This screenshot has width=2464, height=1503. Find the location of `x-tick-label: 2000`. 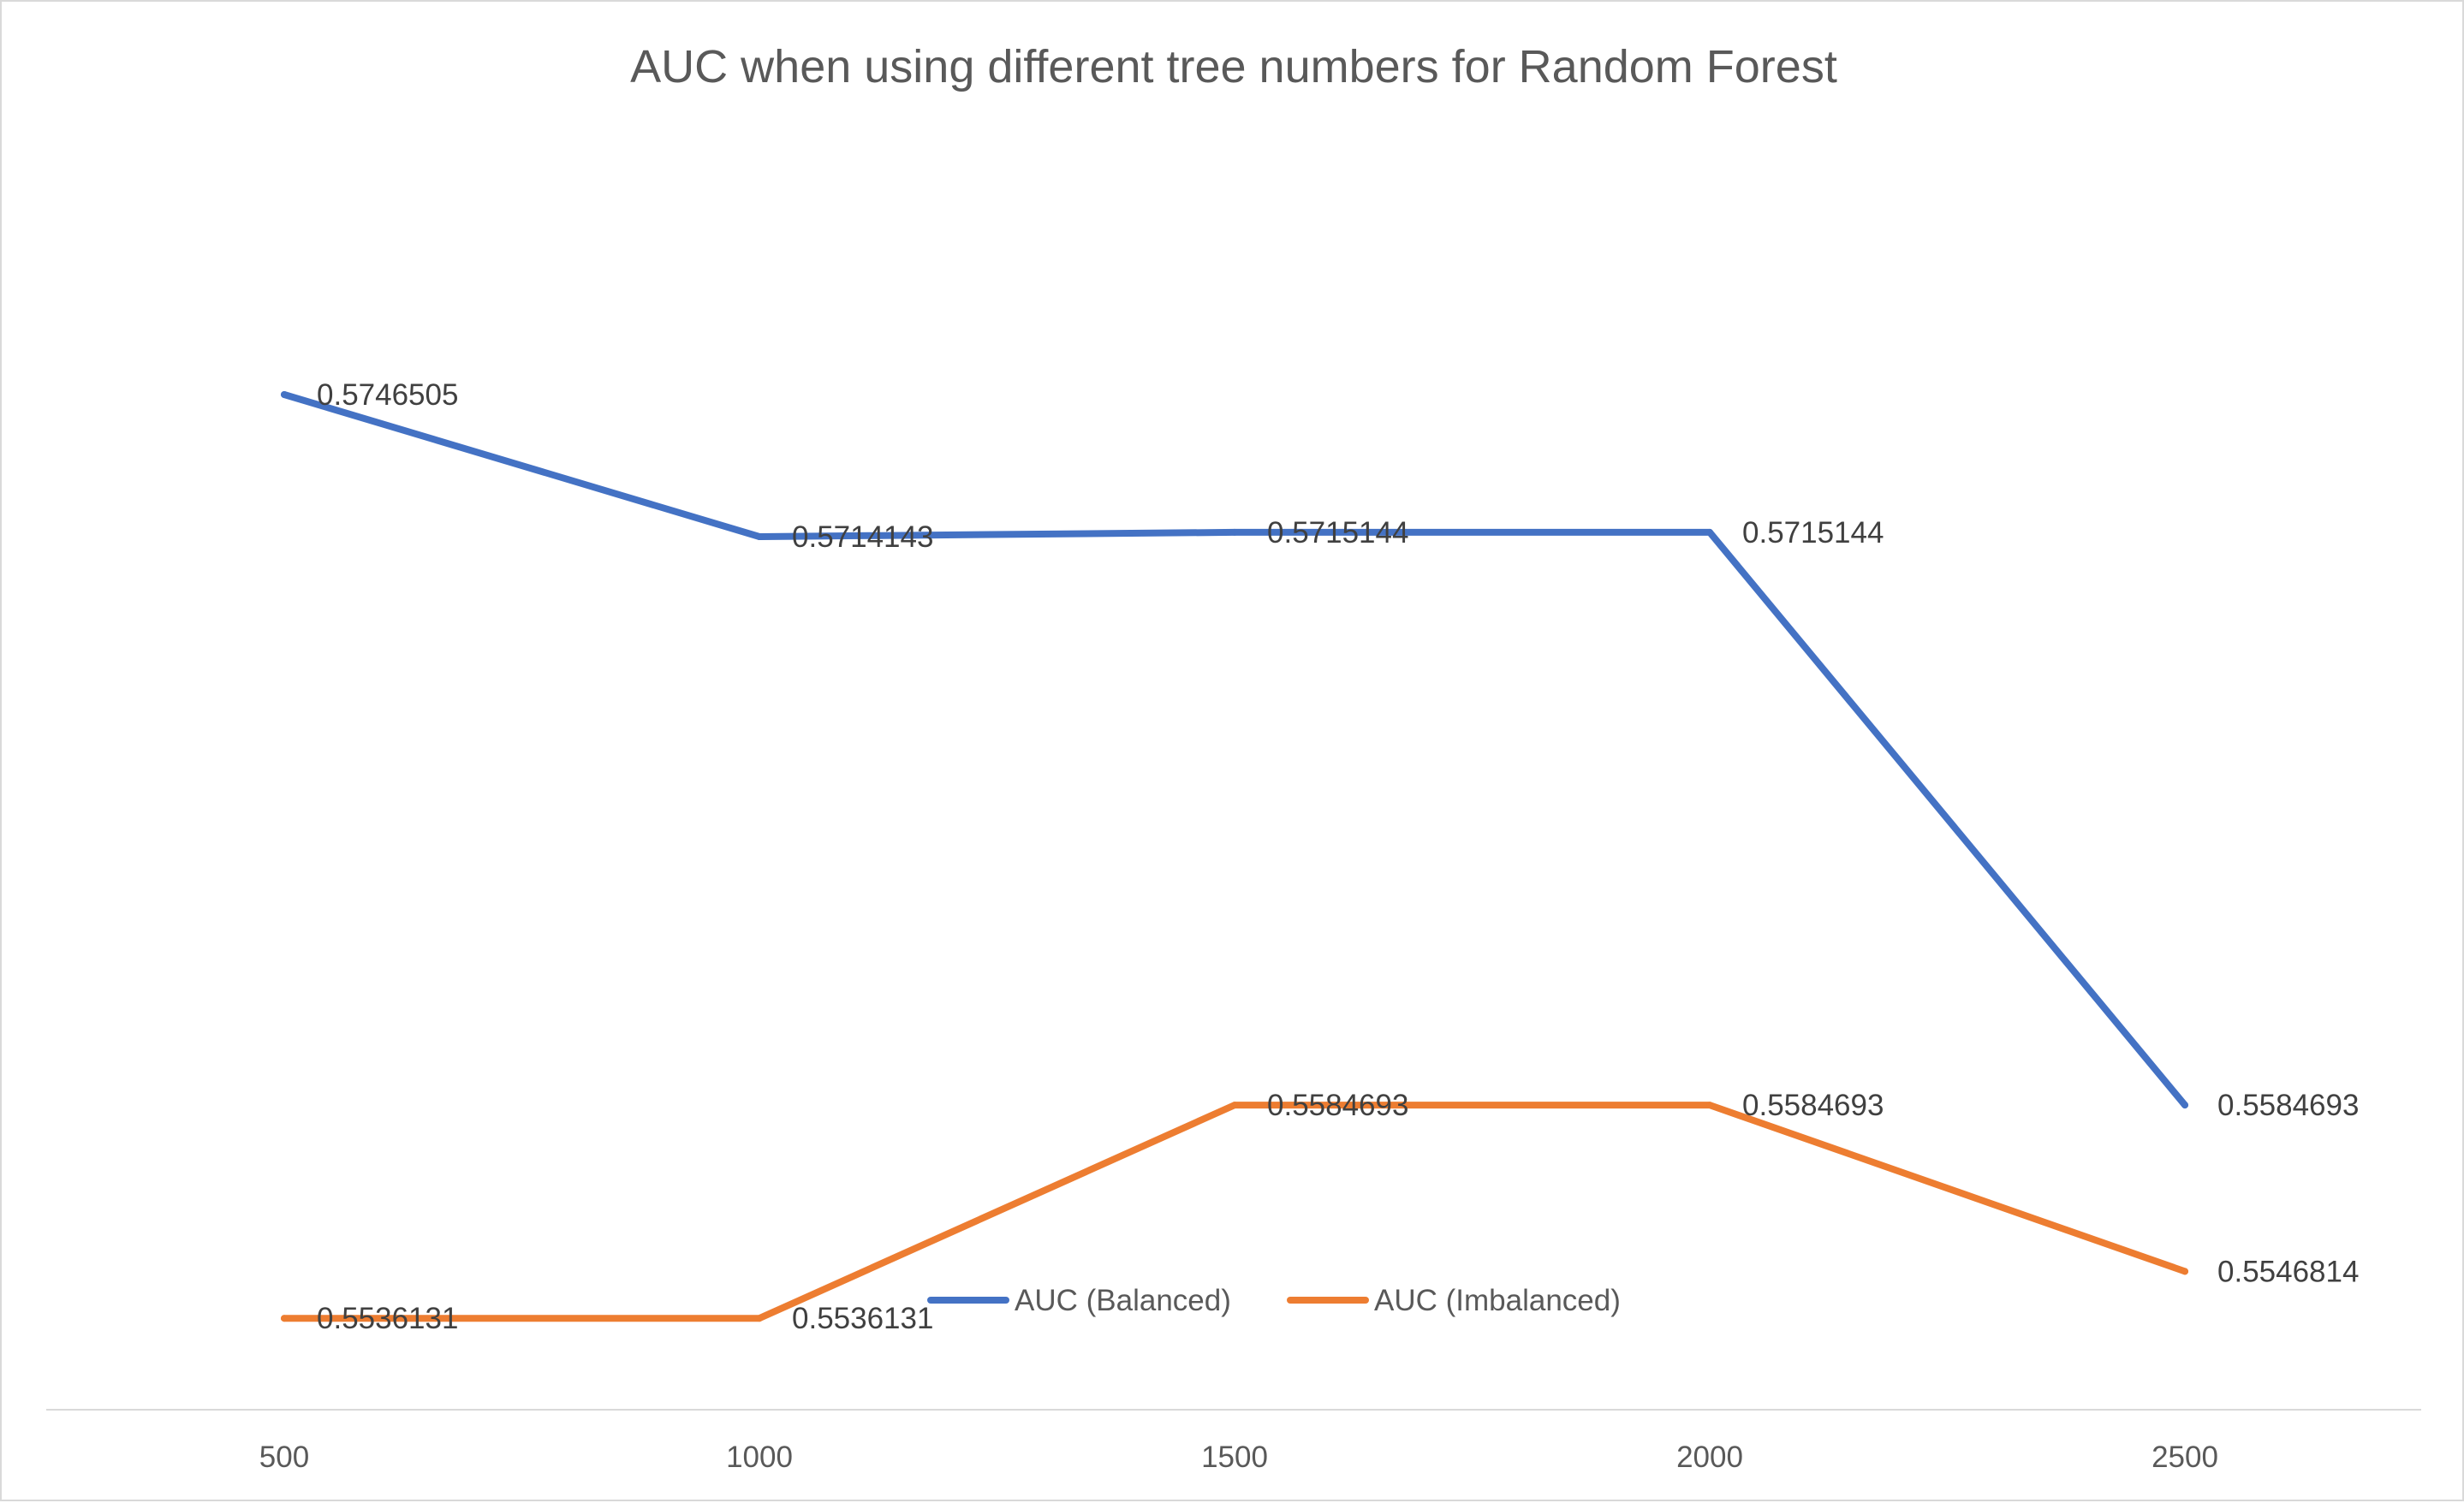

x-tick-label: 2000 is located at coordinates (1710, 1457).